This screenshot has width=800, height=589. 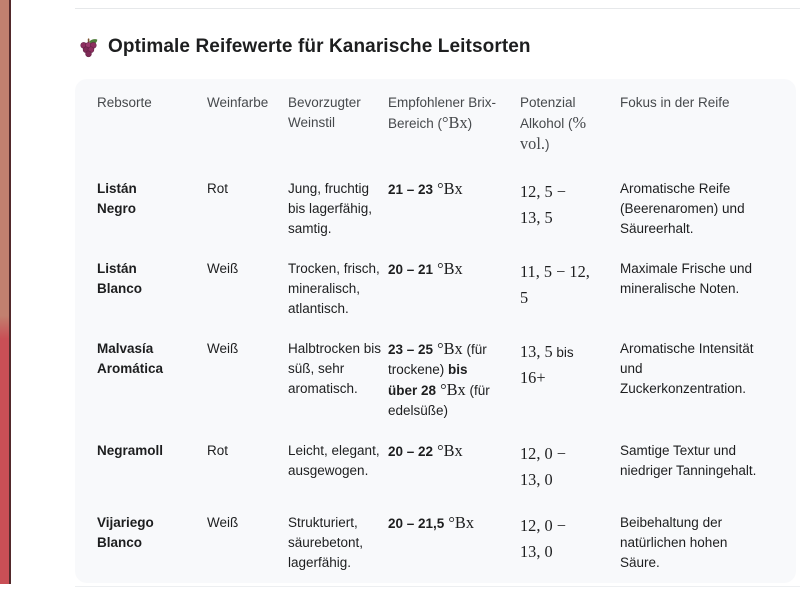 What do you see at coordinates (428, 380) in the screenshot?
I see `text-segment: bis über 28` at bounding box center [428, 380].